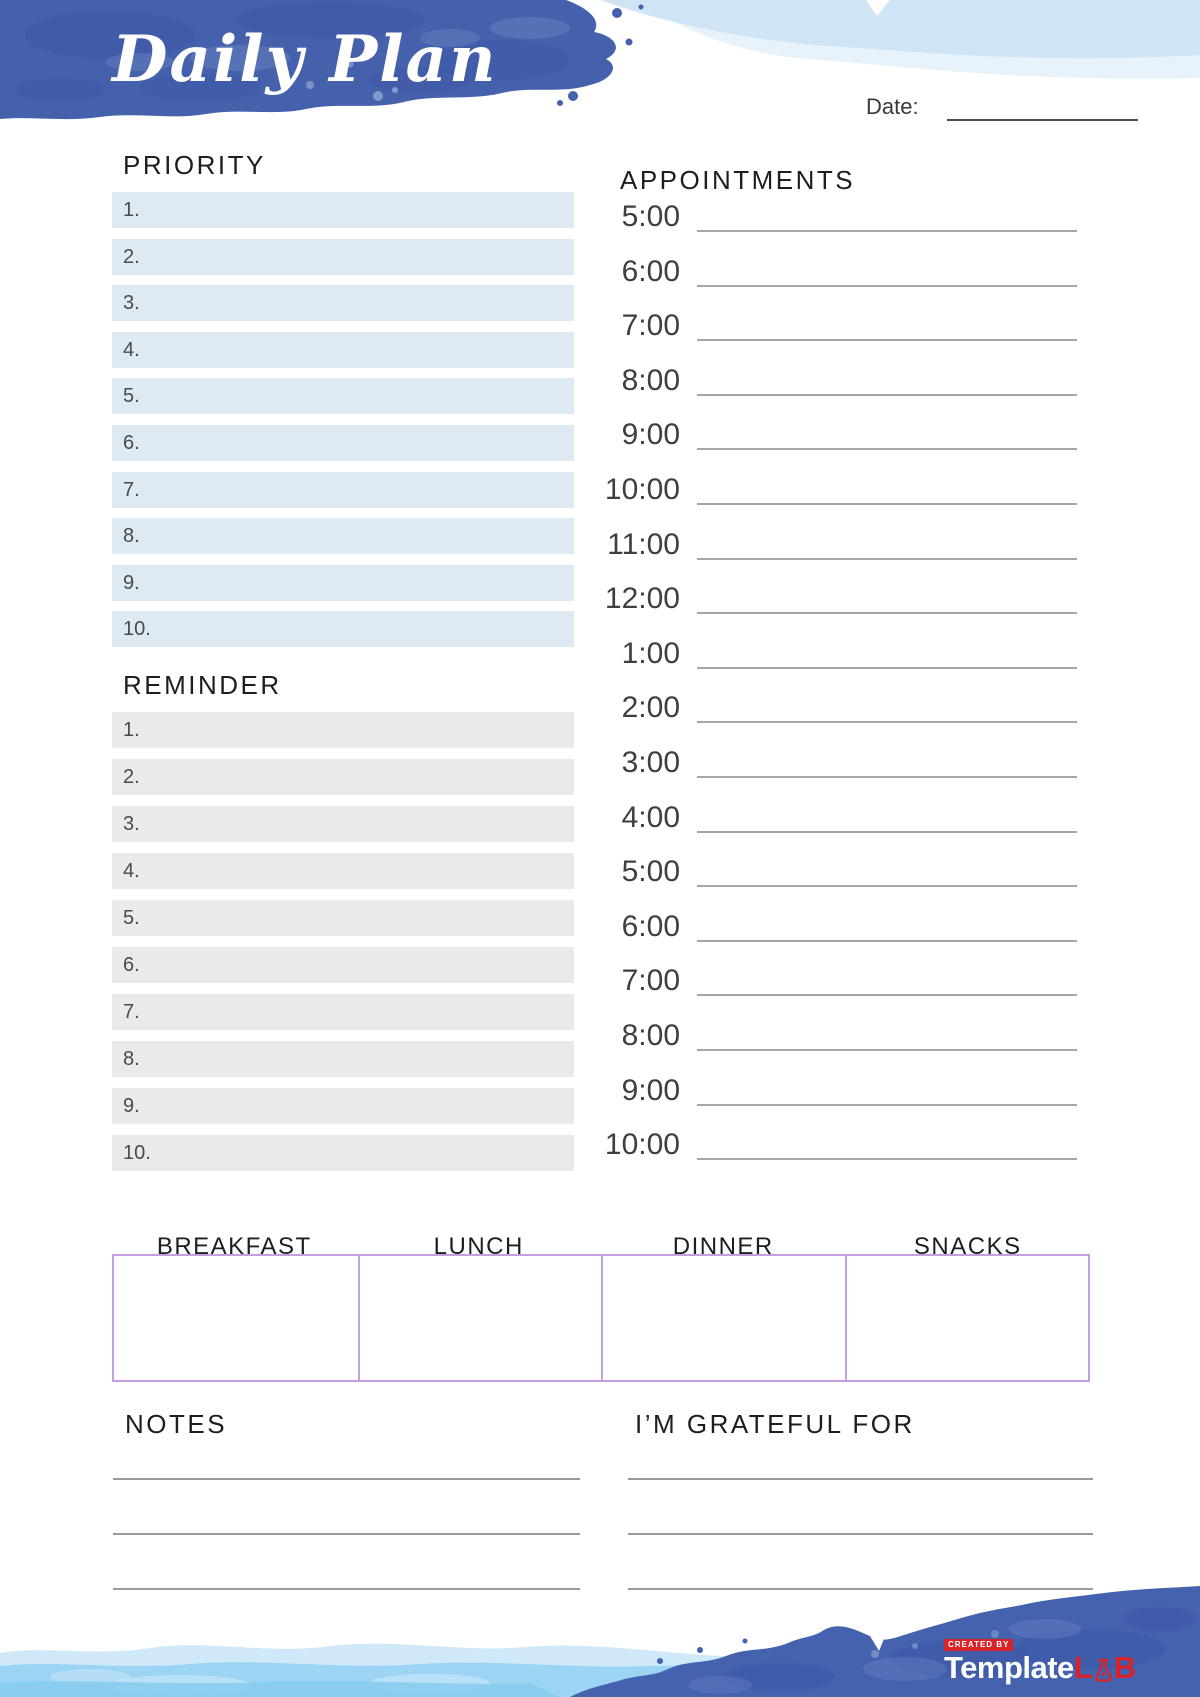  What do you see at coordinates (979, 1645) in the screenshot?
I see `created-by-badge: CREATED BY` at bounding box center [979, 1645].